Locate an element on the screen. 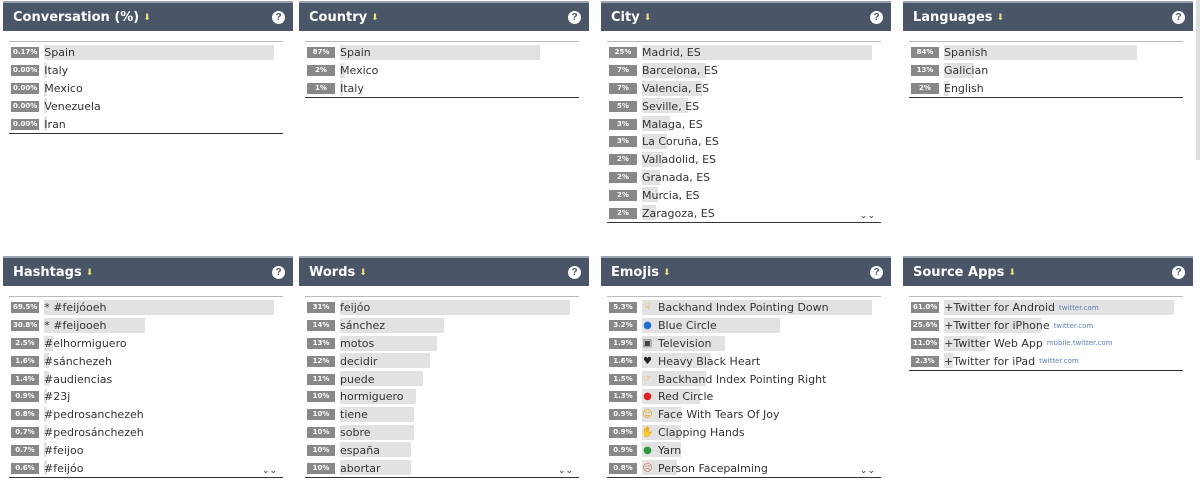 The width and height of the screenshot is (1200, 489). list-item: 13% Galician is located at coordinates (1046, 71).